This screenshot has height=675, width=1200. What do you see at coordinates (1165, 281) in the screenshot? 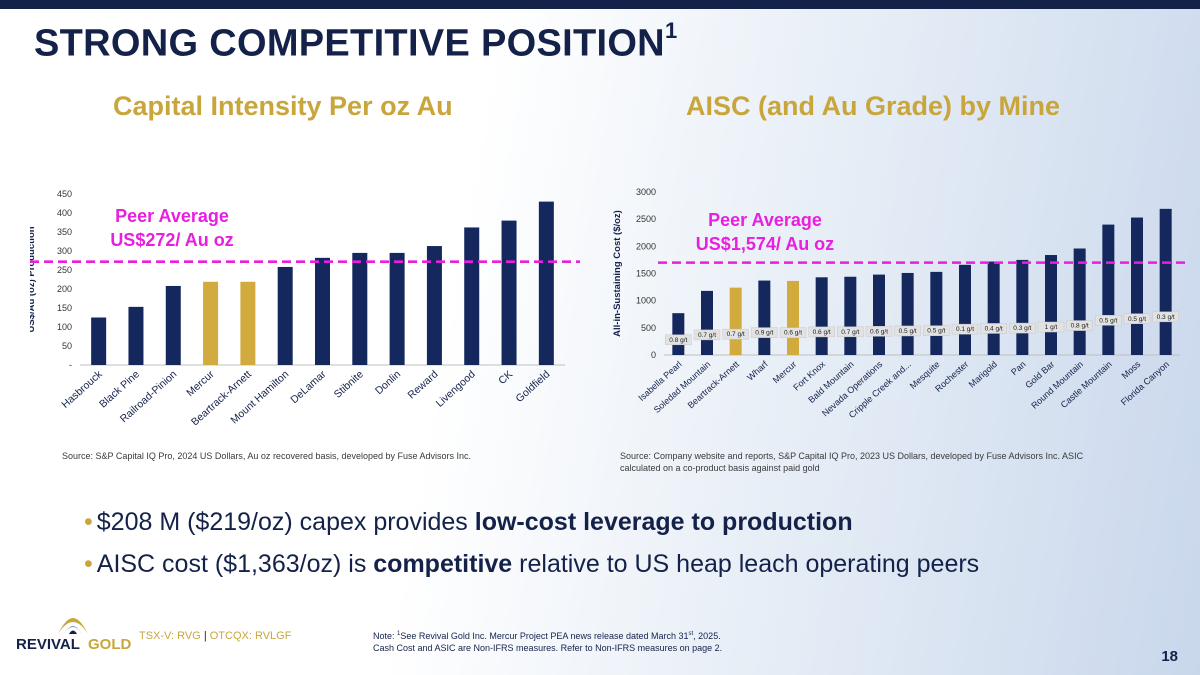
I see `bar-florida-canyon` at bounding box center [1165, 281].